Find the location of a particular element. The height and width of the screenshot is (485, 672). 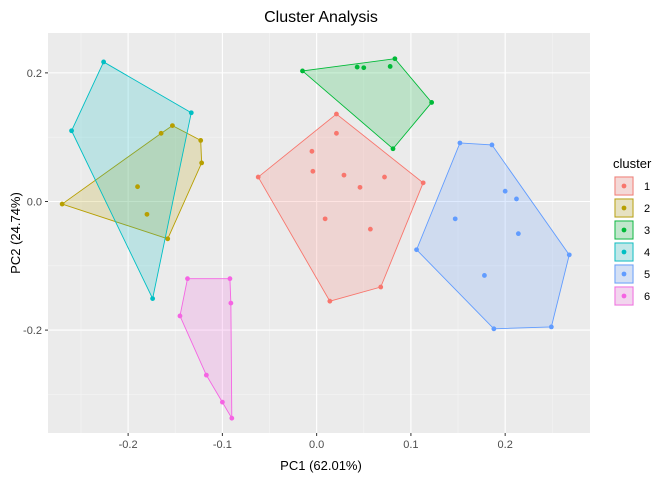

legend: cluster 1 2 3 4 5 6 is located at coordinates (632, 231).